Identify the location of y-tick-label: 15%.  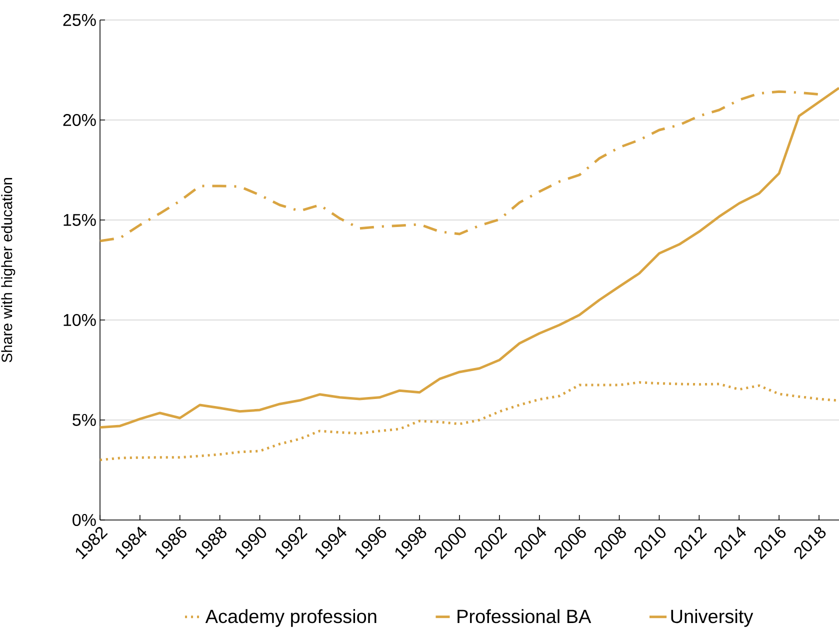
(80, 220).